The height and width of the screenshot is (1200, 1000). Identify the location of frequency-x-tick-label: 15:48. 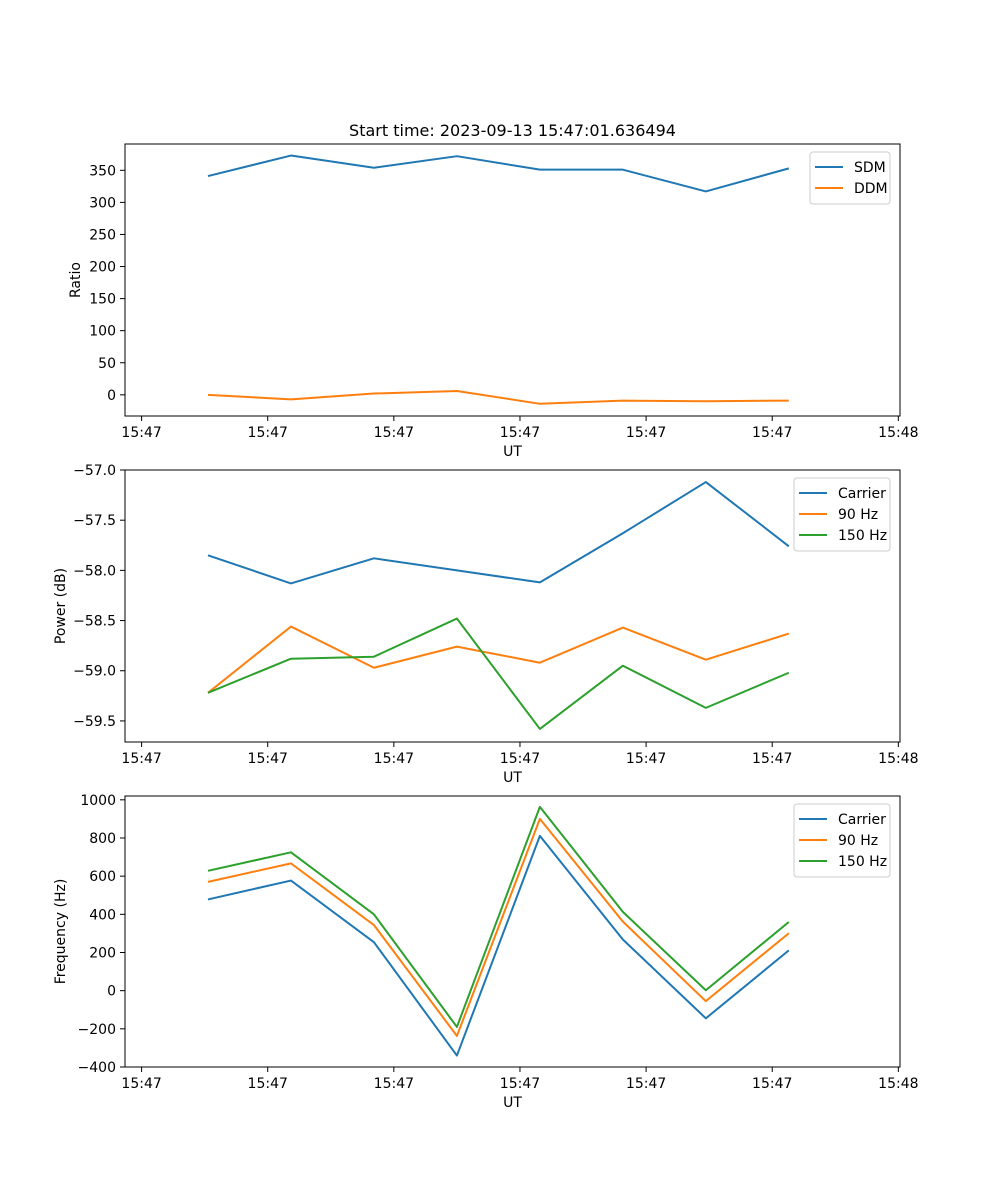
(898, 1084).